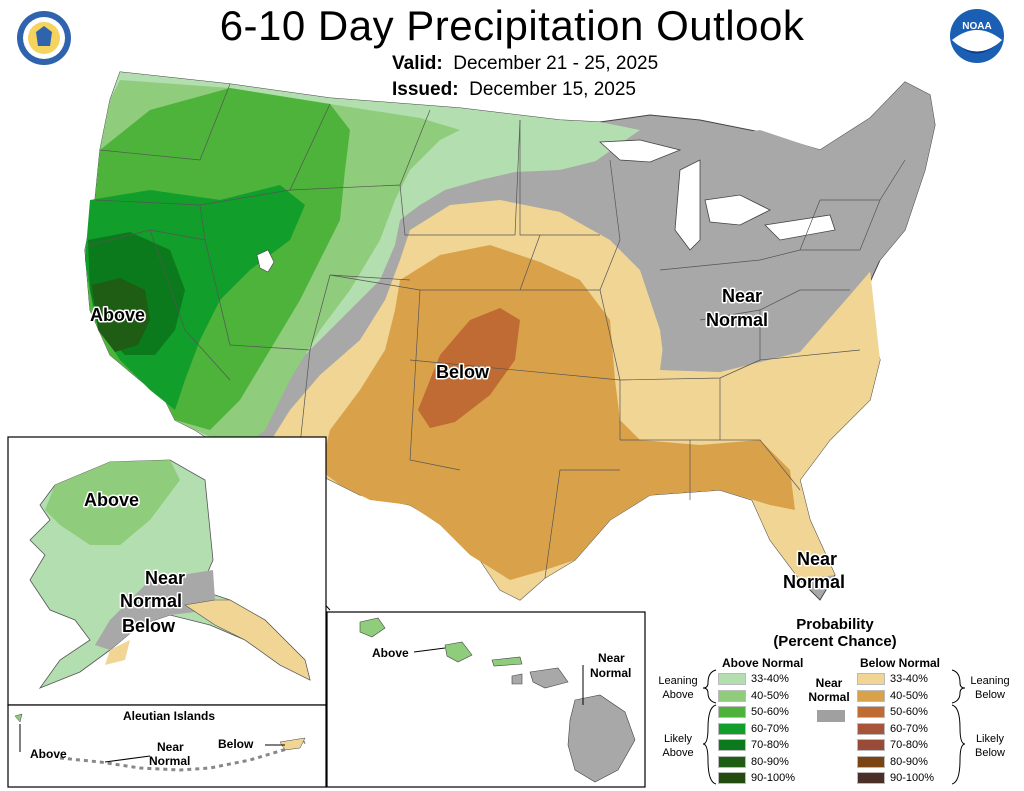 The width and height of the screenshot is (1024, 791). Describe the element at coordinates (117, 315) in the screenshot. I see `conus-above-label: Above` at that location.